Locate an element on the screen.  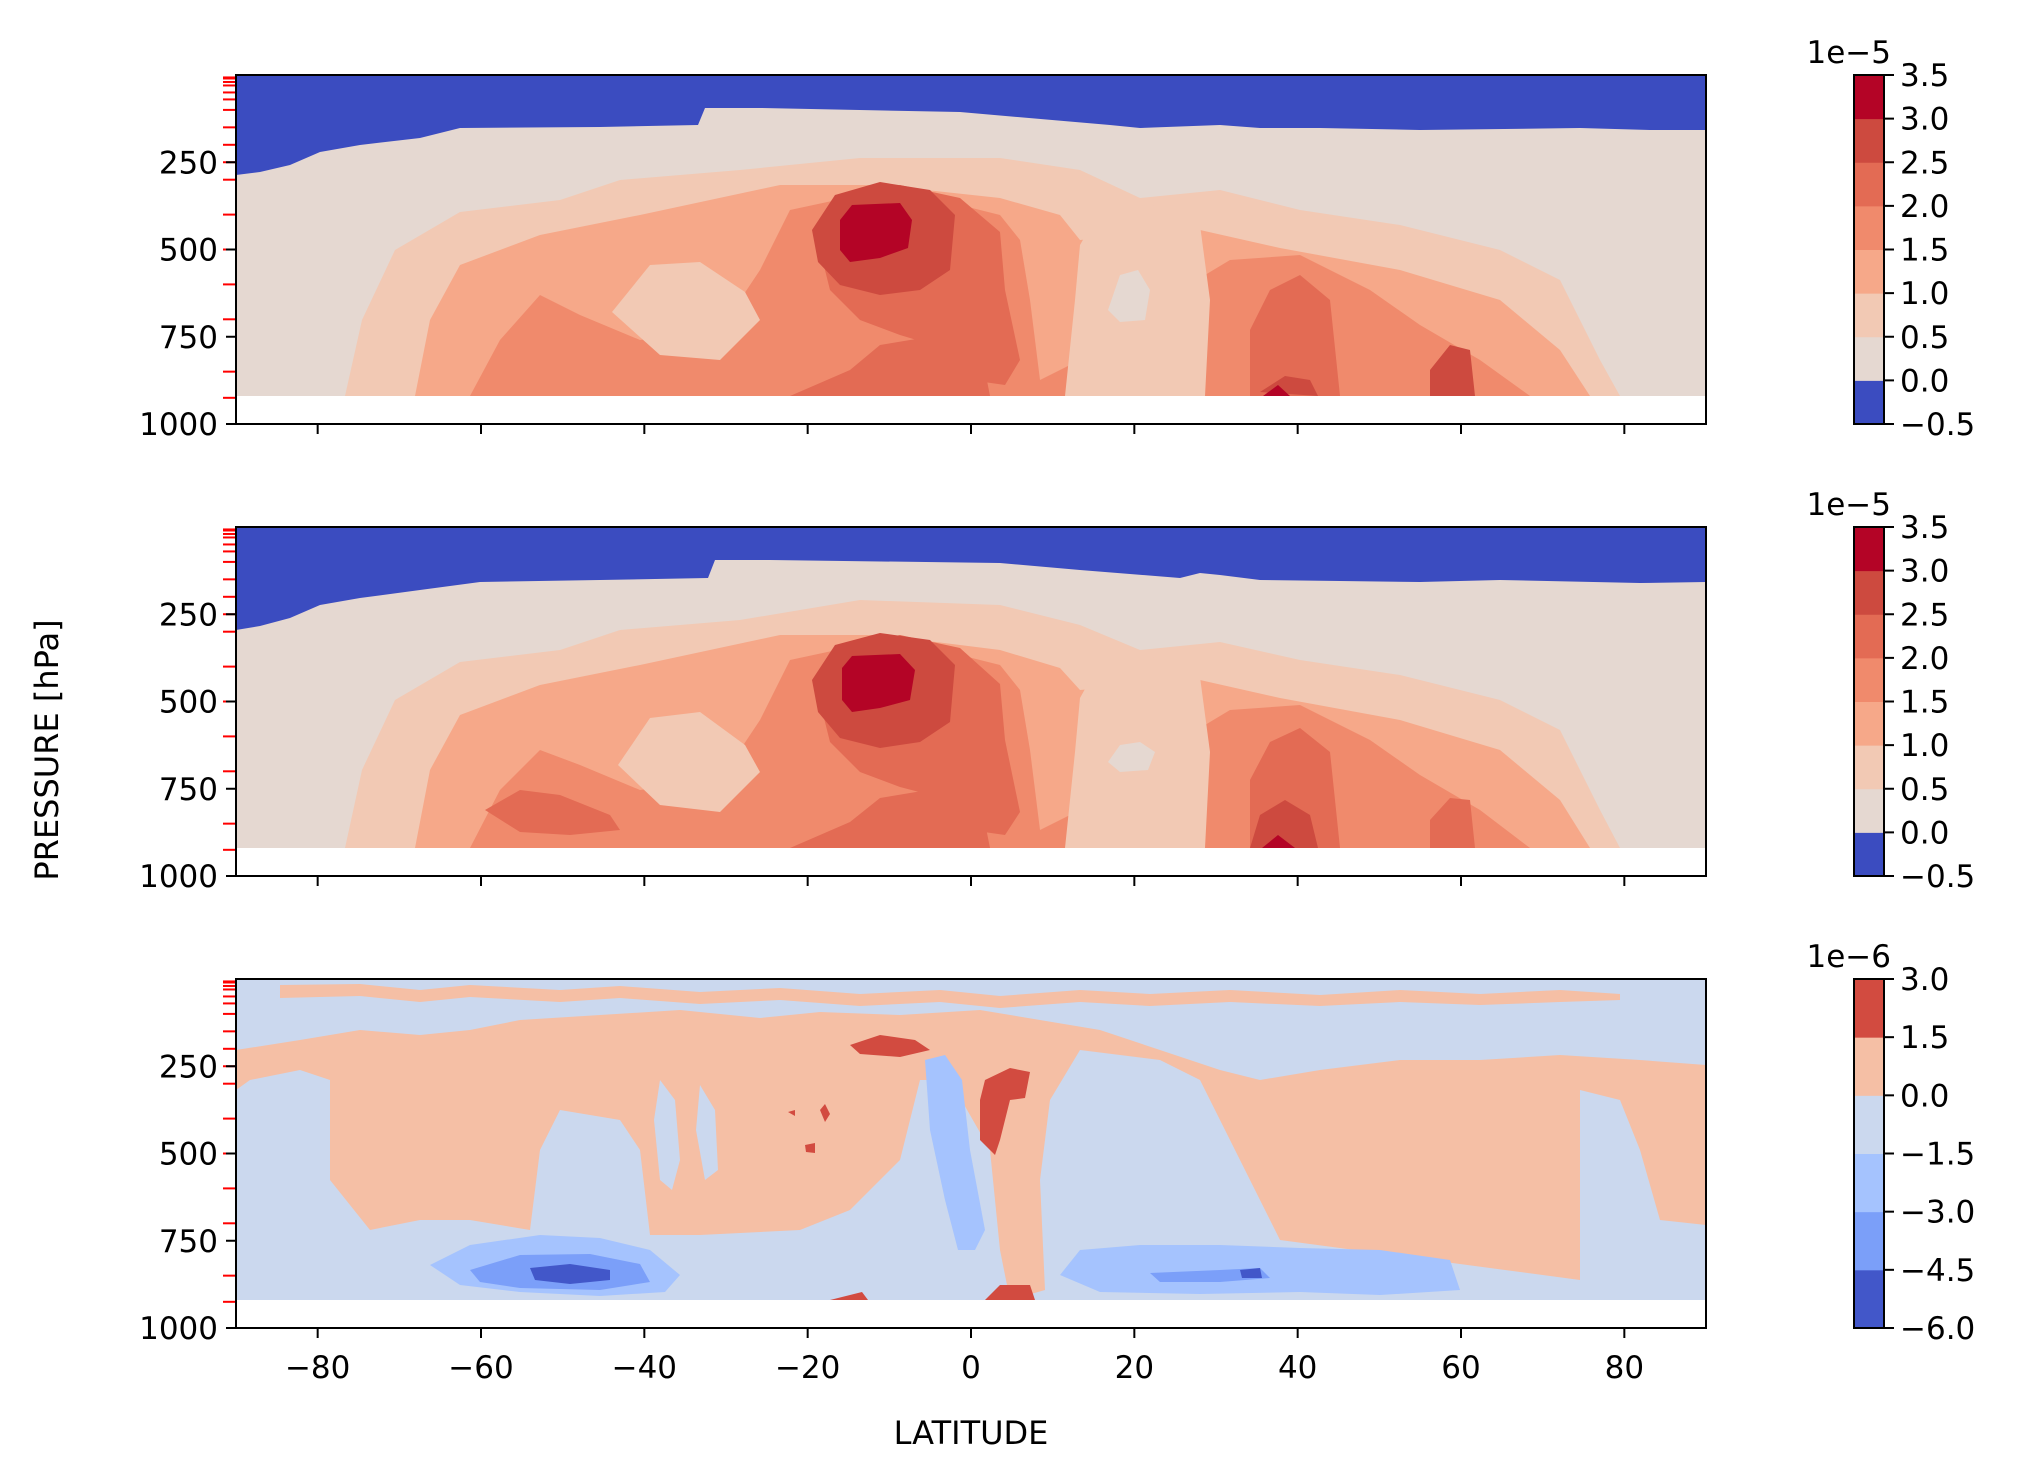
x-tick-label: −80 is located at coordinates (317, 1368).